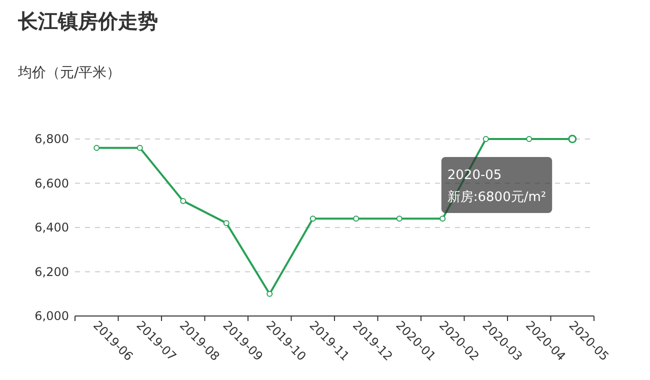 The width and height of the screenshot is (650, 380). I want to click on chart-title: 长江镇房价走势, so click(87, 21).